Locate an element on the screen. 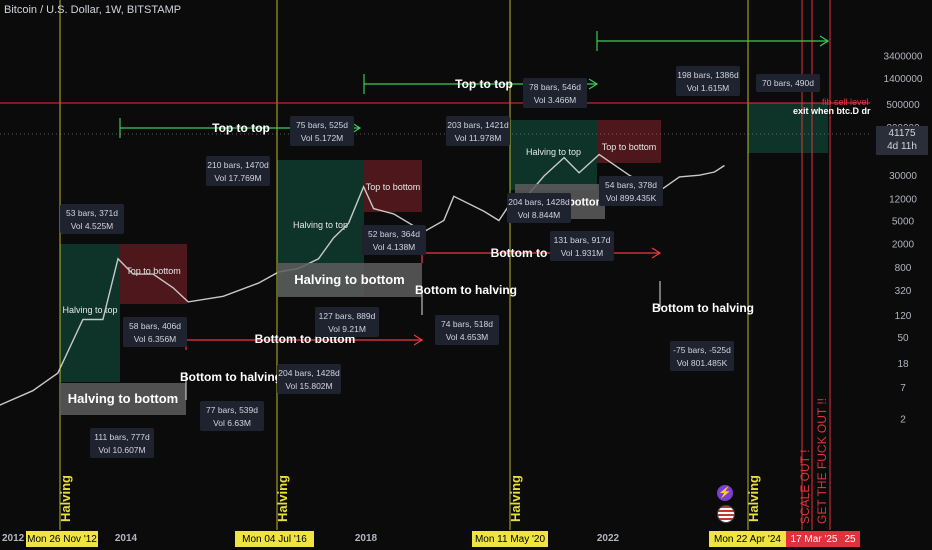 This screenshot has width=932, height=550. x-date-label-2: Mon 04 Jul '16 is located at coordinates (274, 539).